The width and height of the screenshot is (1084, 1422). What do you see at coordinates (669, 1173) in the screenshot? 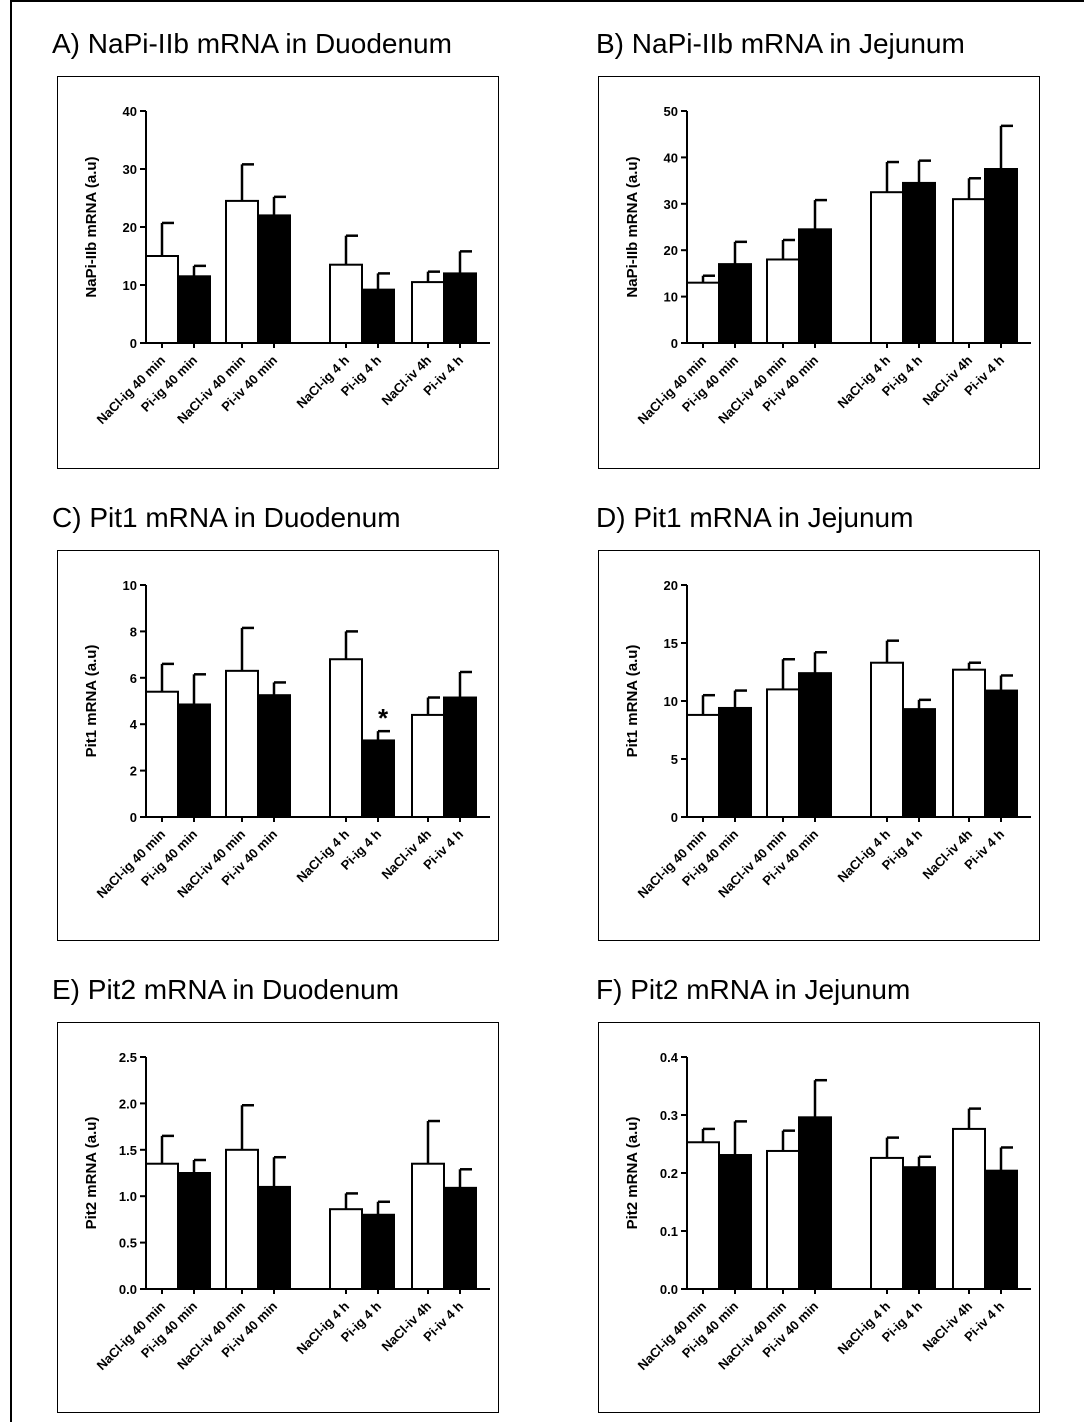
I see `y-tick-label: 0.2` at bounding box center [669, 1173].